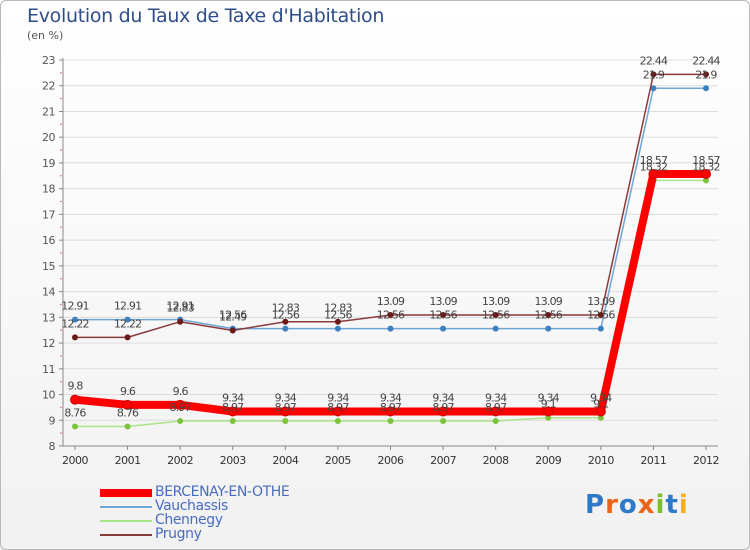  What do you see at coordinates (595, 505) in the screenshot?
I see `logo-letter: P` at bounding box center [595, 505].